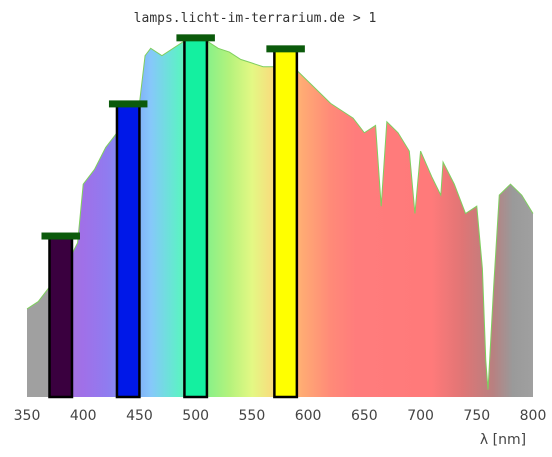  I want to click on x-tick-label-550: 550, so click(252, 416).